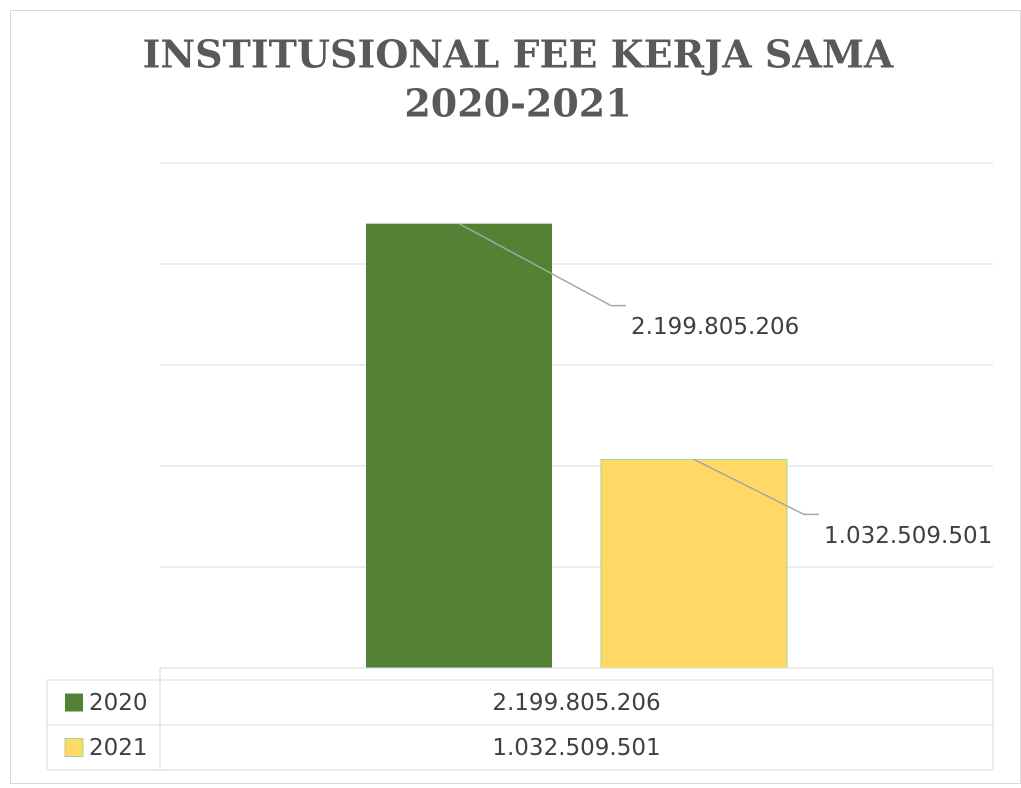 The image size is (1021, 788). Describe the element at coordinates (517, 103) in the screenshot. I see `chart-title: 2020-2021` at that location.